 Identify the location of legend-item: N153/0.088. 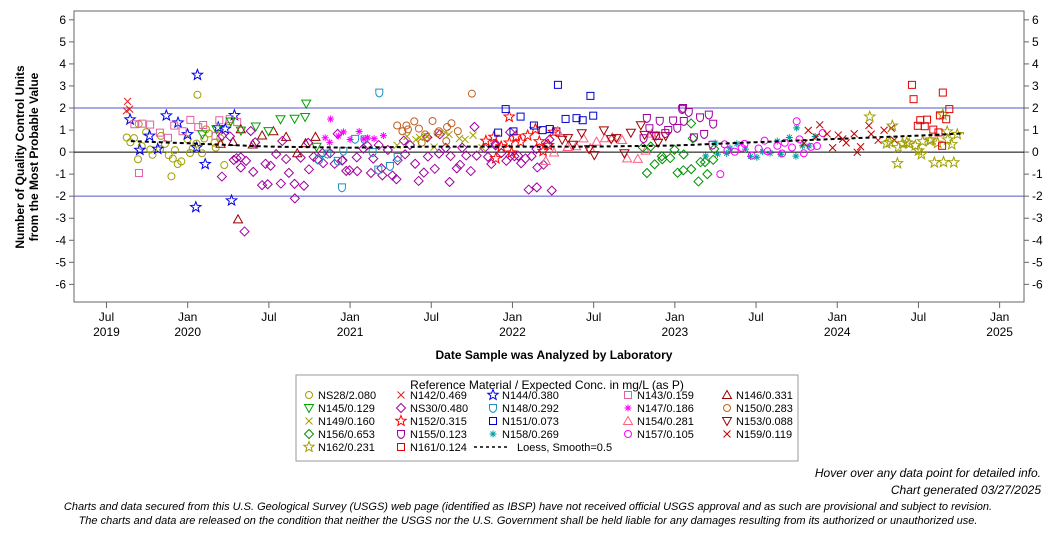
(757, 422).